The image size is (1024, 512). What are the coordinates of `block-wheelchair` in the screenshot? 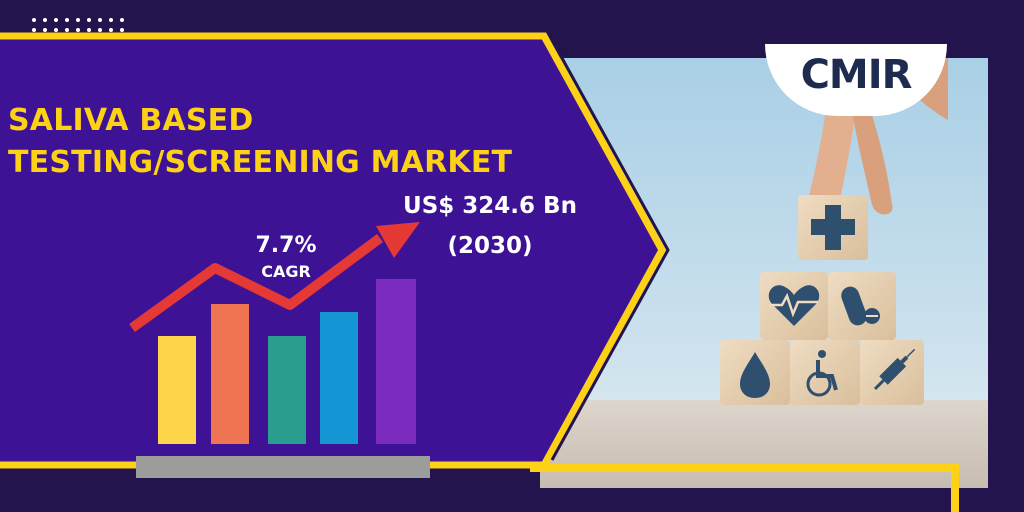 It's located at (825, 372).